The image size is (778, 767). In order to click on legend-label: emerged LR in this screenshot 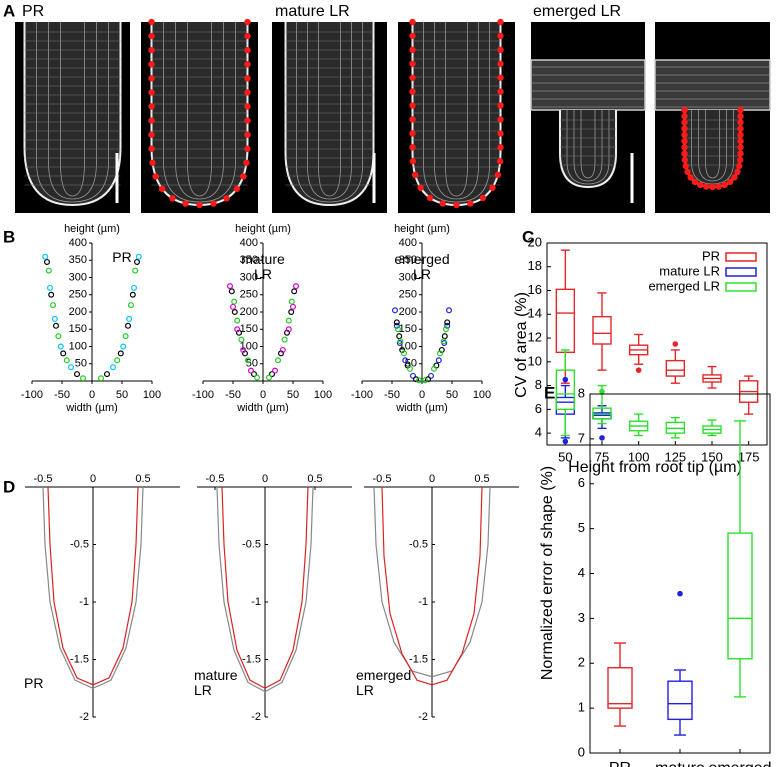, I will do `click(684, 285)`.